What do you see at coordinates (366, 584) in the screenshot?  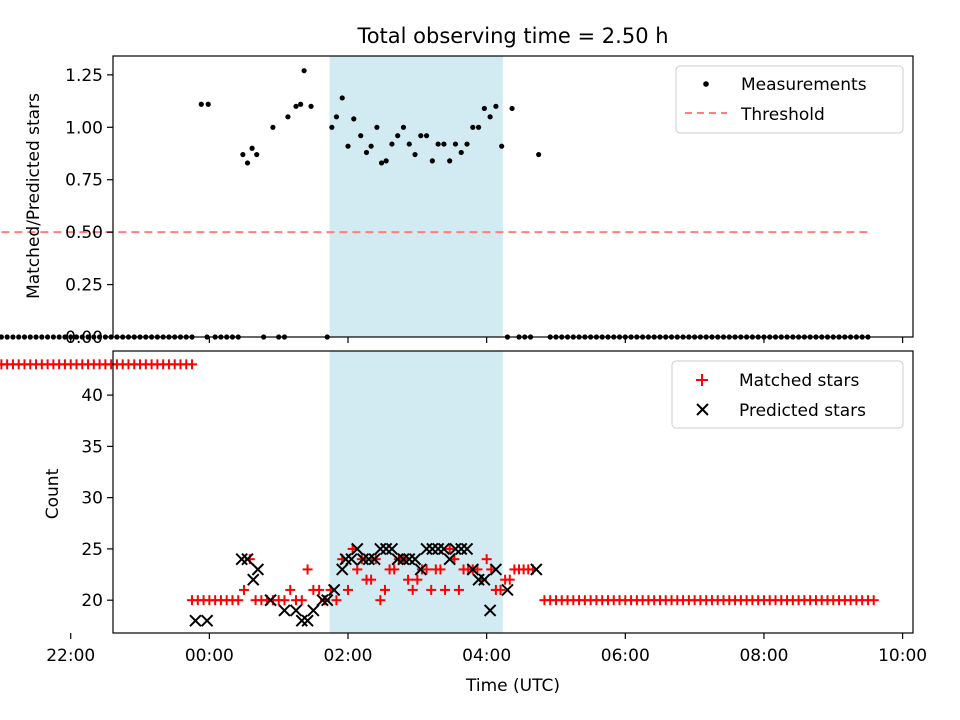 I see `predicted-stars-series` at bounding box center [366, 584].